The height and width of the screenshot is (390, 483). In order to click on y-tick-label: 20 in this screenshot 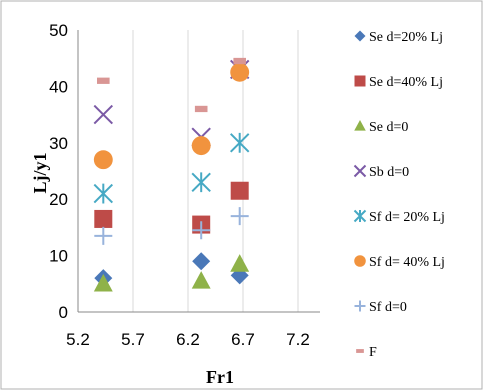, I will do `click(58, 199)`.